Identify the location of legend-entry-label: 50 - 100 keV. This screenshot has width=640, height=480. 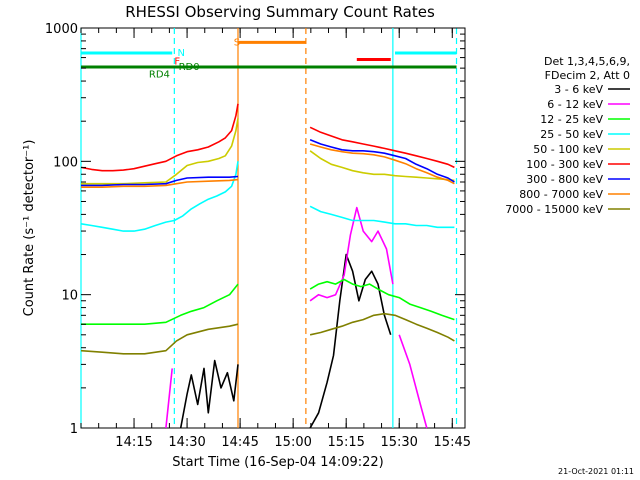
(568, 149).